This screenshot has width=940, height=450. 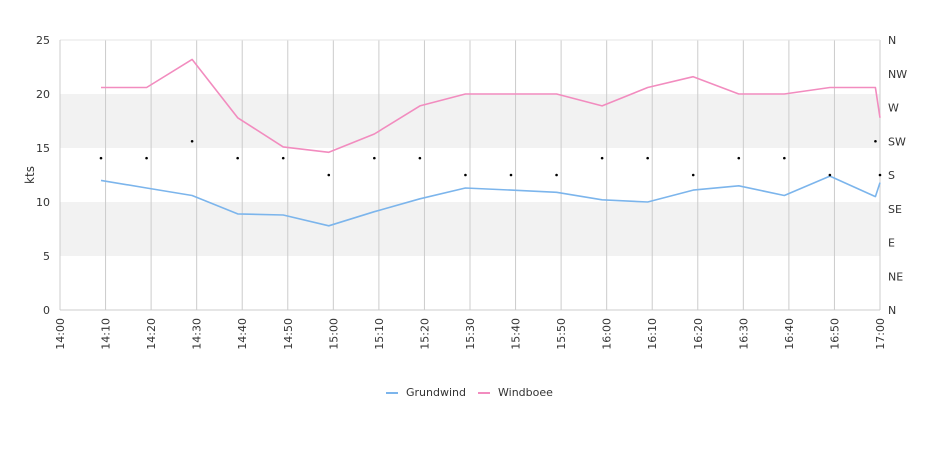 What do you see at coordinates (197, 334) in the screenshot?
I see `x-tick-label: 14:30` at bounding box center [197, 334].